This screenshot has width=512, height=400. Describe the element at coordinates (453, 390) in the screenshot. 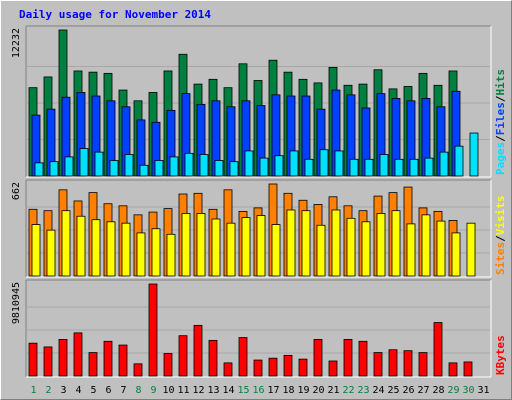

I see `day-label-29: 29` at that location.